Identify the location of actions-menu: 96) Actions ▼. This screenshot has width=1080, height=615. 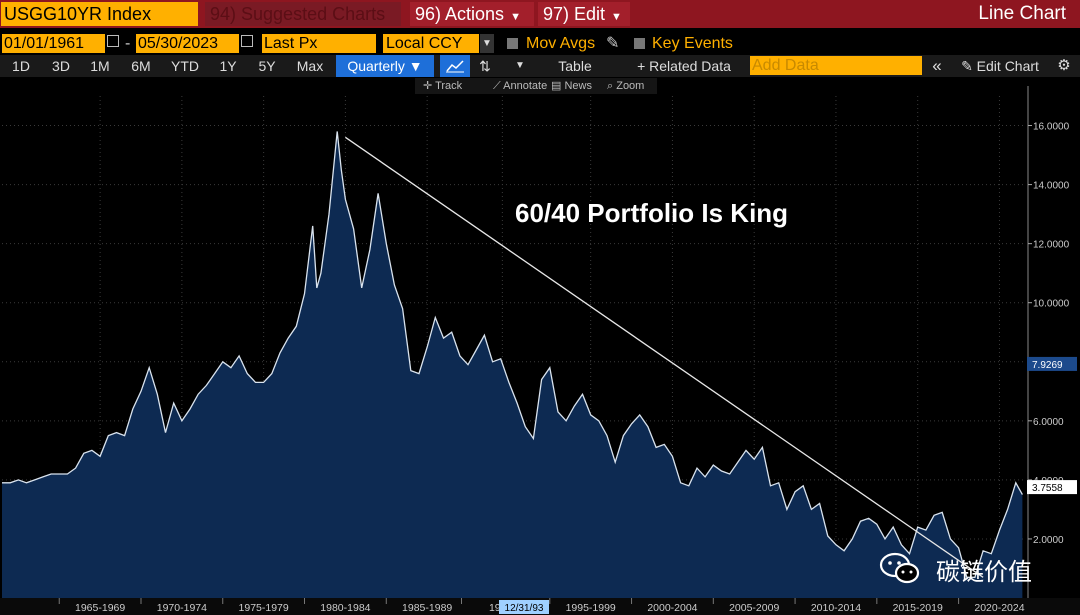
(472, 14).